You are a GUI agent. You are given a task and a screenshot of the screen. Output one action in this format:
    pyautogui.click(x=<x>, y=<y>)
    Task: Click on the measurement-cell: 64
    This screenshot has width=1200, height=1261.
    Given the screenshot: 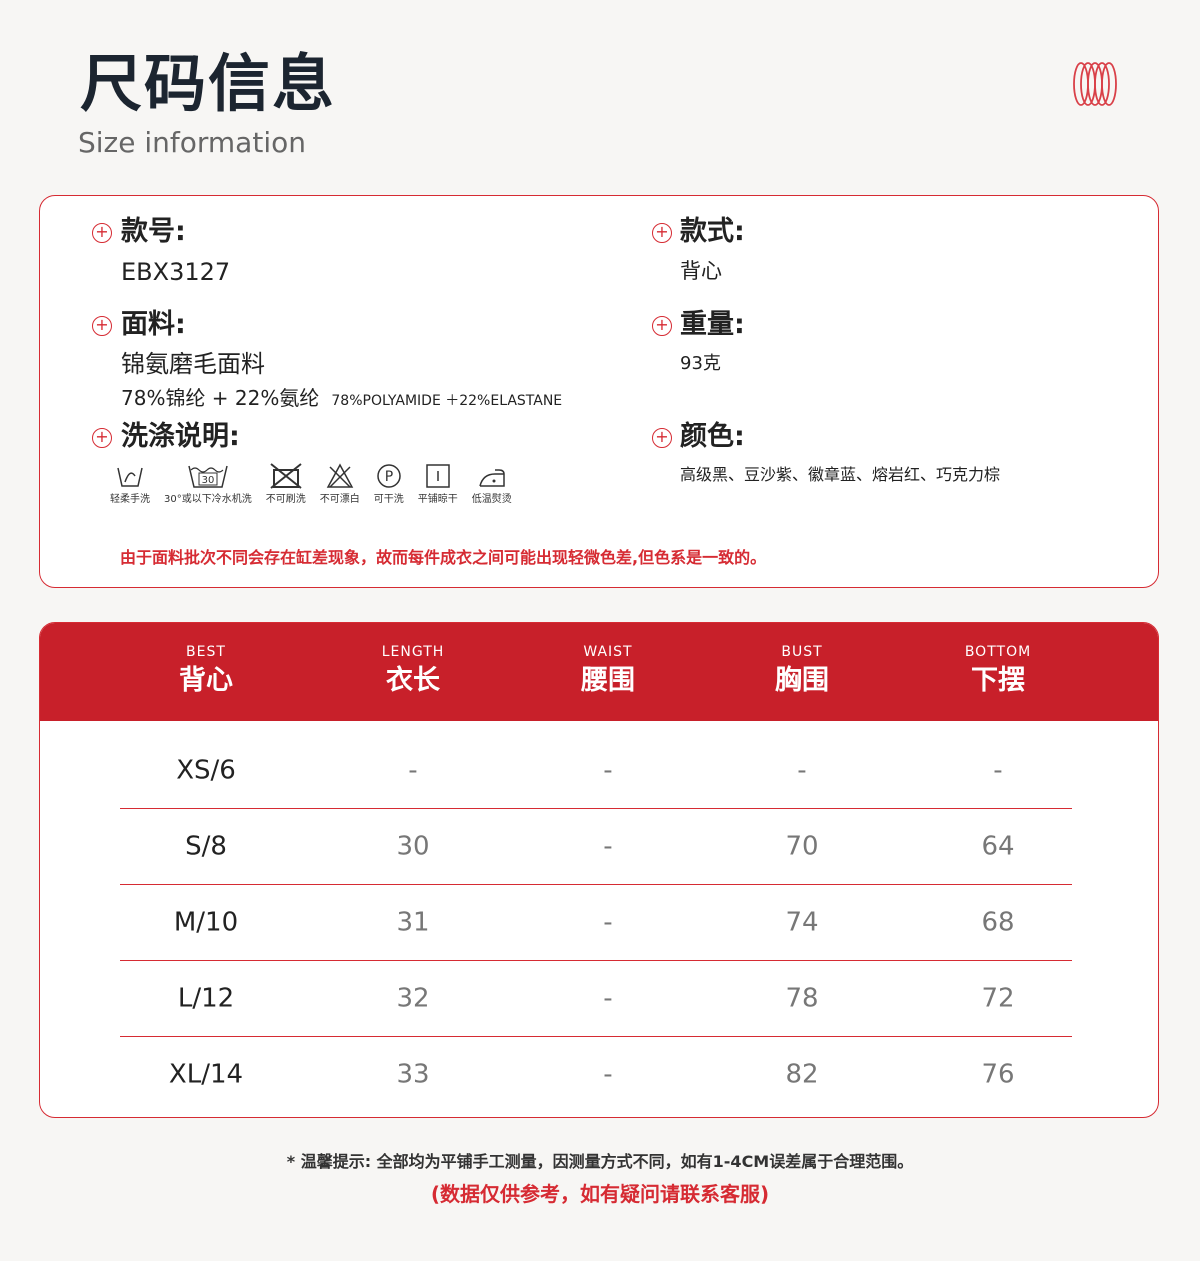 What is the action you would take?
    pyautogui.click(x=998, y=845)
    